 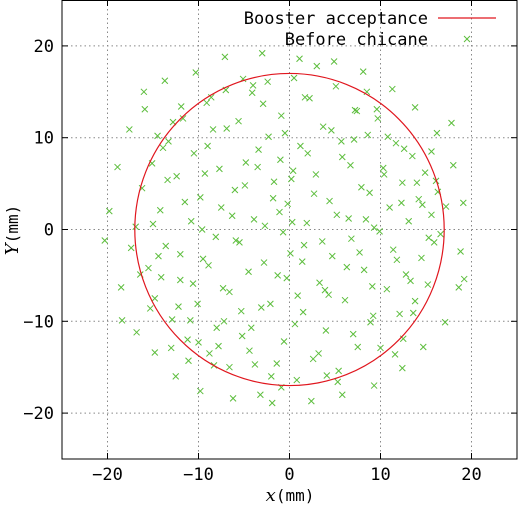 I want to click on x-axis-unit: (mm), so click(x=295, y=495).